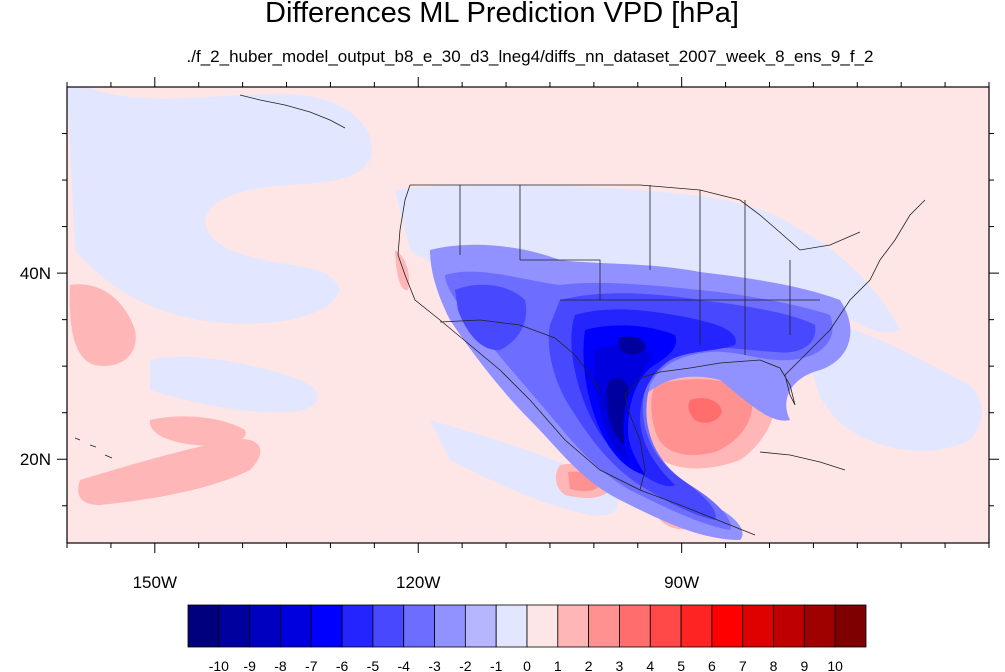 This screenshot has height=672, width=1005. Describe the element at coordinates (712, 665) in the screenshot. I see `colorbar-label: 6` at that location.